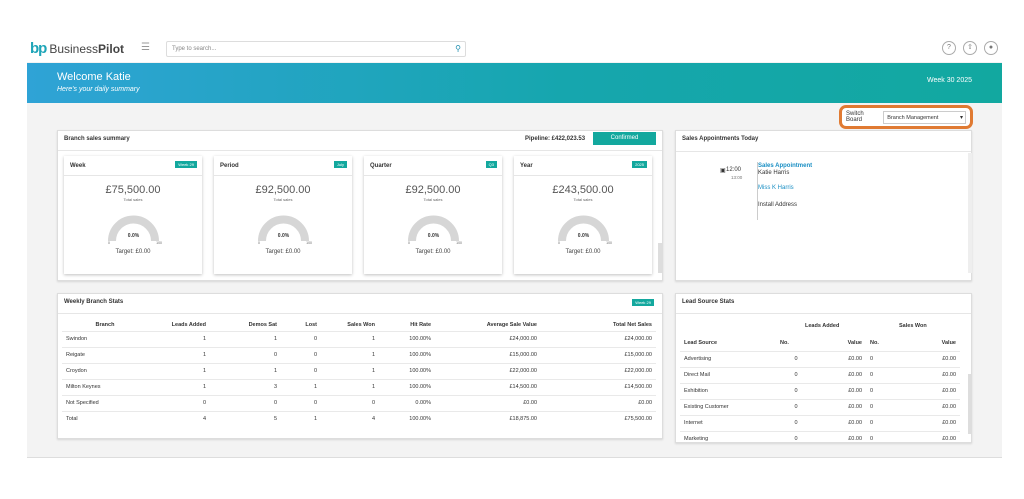 Image resolution: width=1024 pixels, height=499 pixels. I want to click on table-cell: 5, so click(245, 418).